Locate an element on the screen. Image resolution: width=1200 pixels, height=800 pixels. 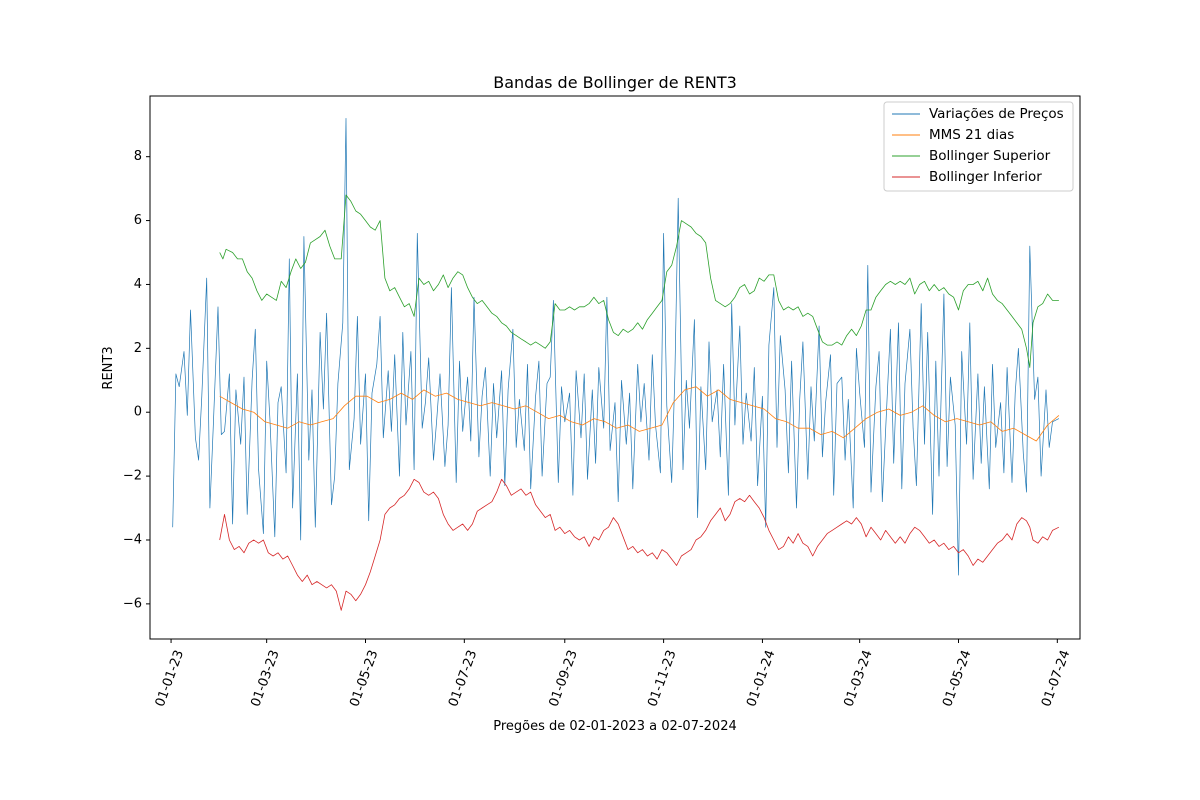
y-tick-label: −4 is located at coordinates (132, 539).